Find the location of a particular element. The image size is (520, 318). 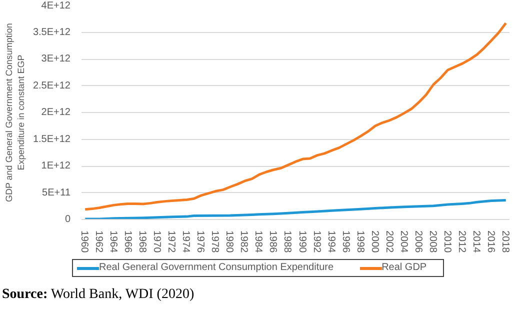

x-tick-label: 2016 is located at coordinates (490, 242).